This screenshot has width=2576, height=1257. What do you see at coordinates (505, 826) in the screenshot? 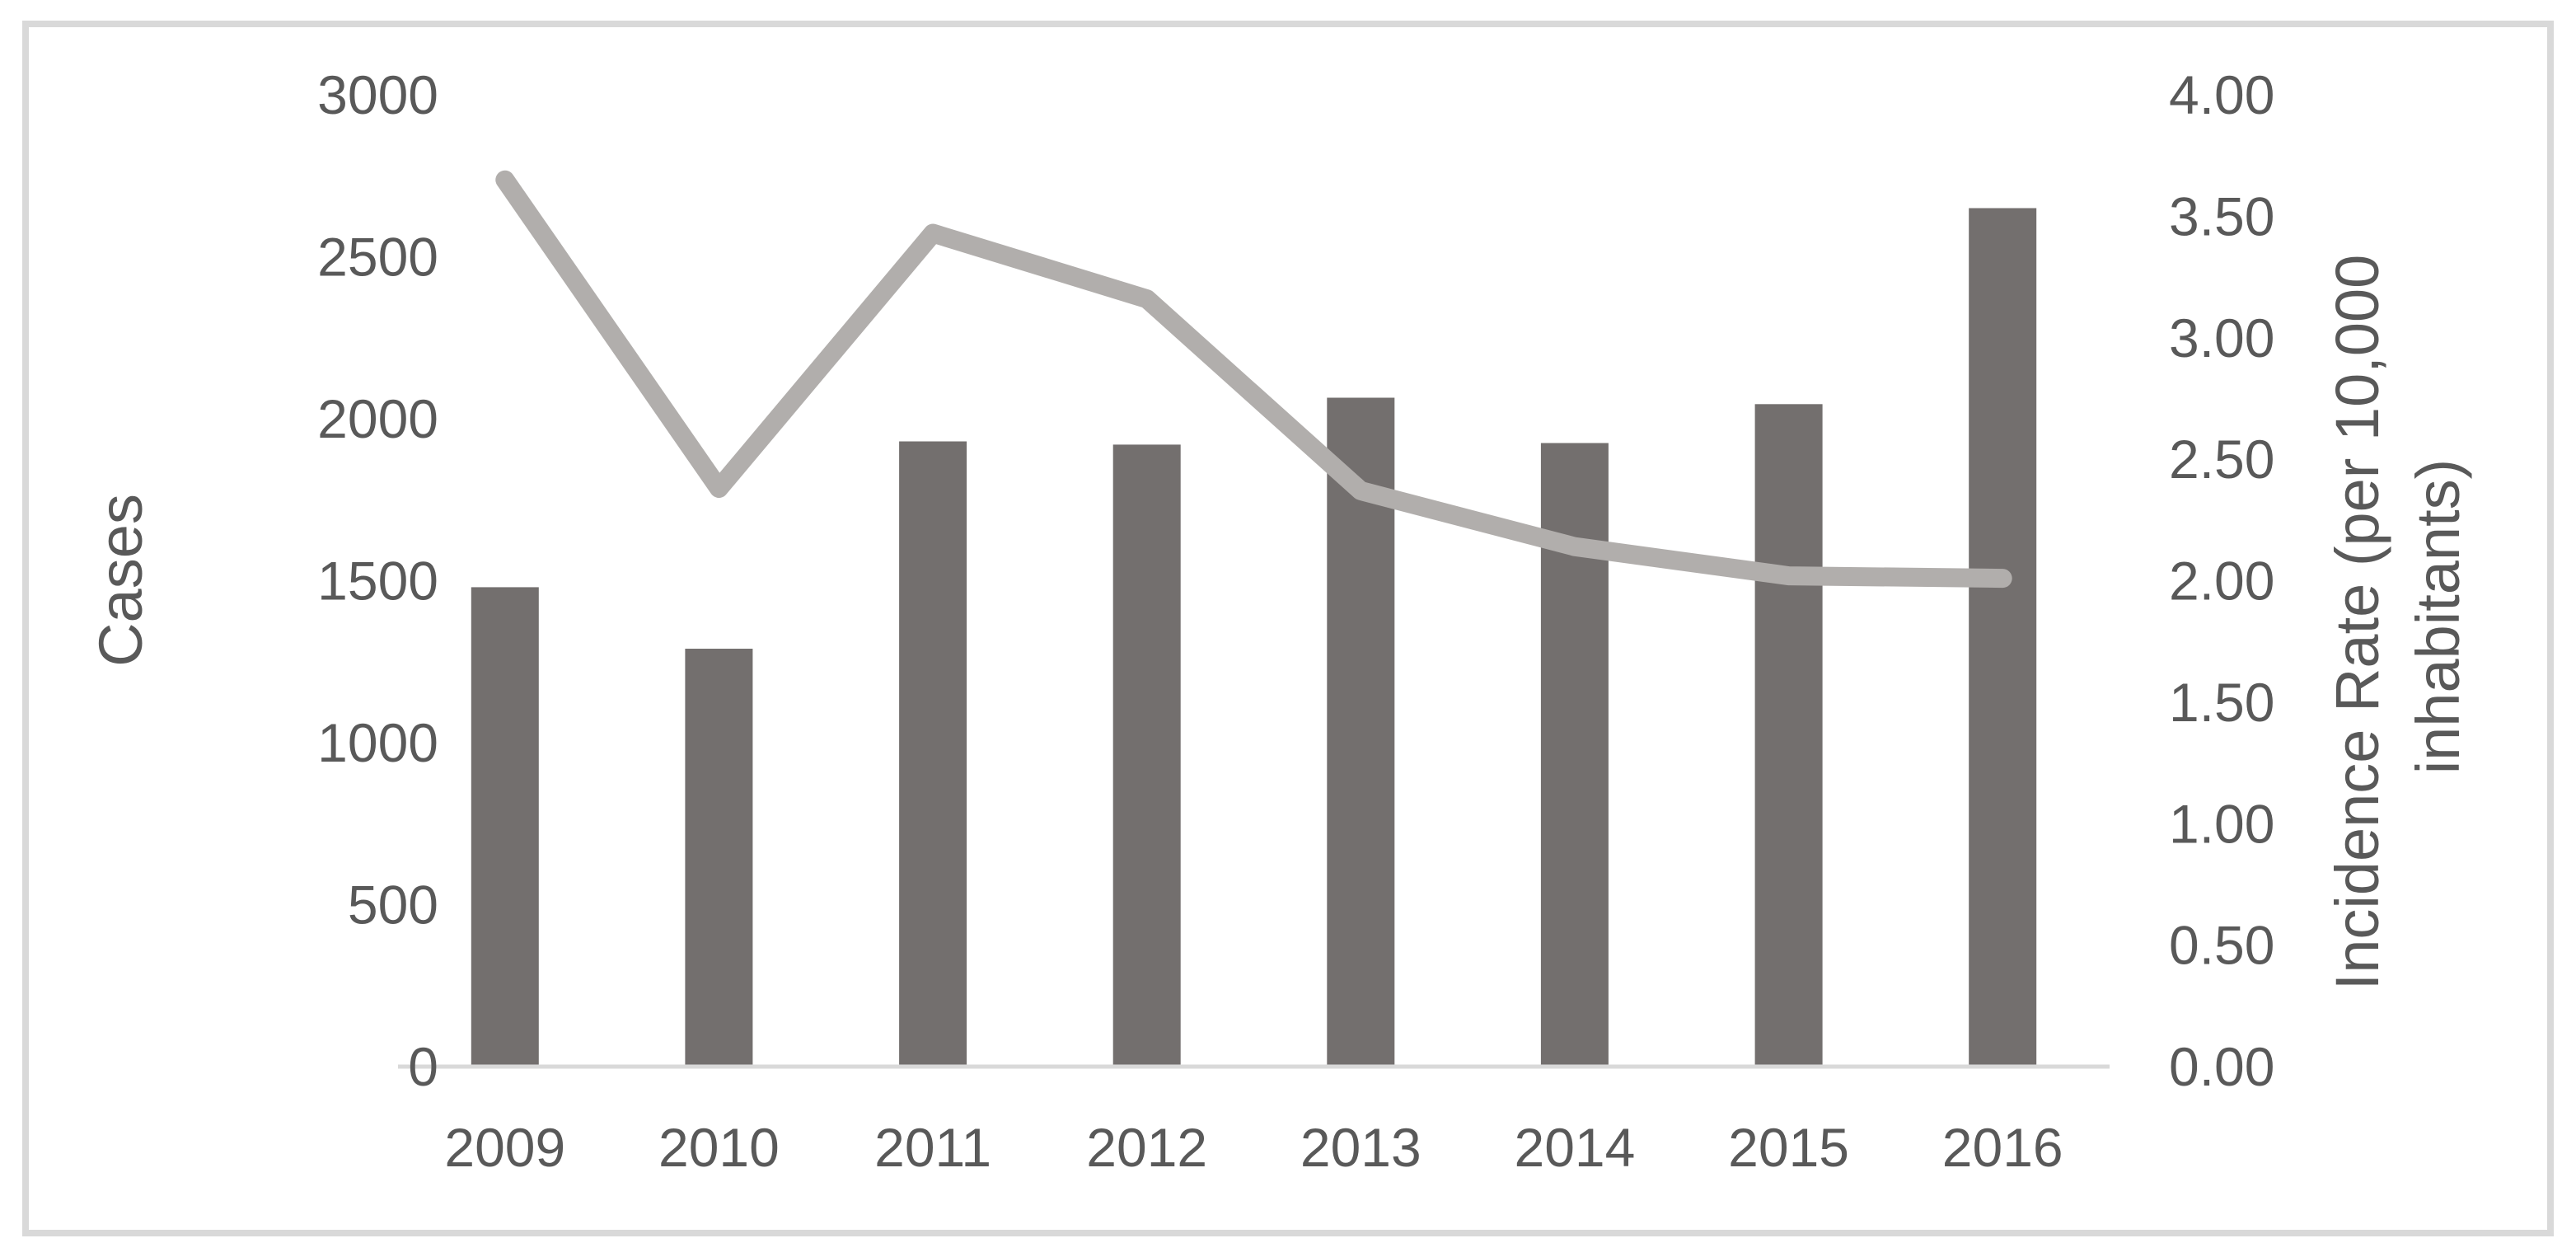
I see `bar-2009` at bounding box center [505, 826].